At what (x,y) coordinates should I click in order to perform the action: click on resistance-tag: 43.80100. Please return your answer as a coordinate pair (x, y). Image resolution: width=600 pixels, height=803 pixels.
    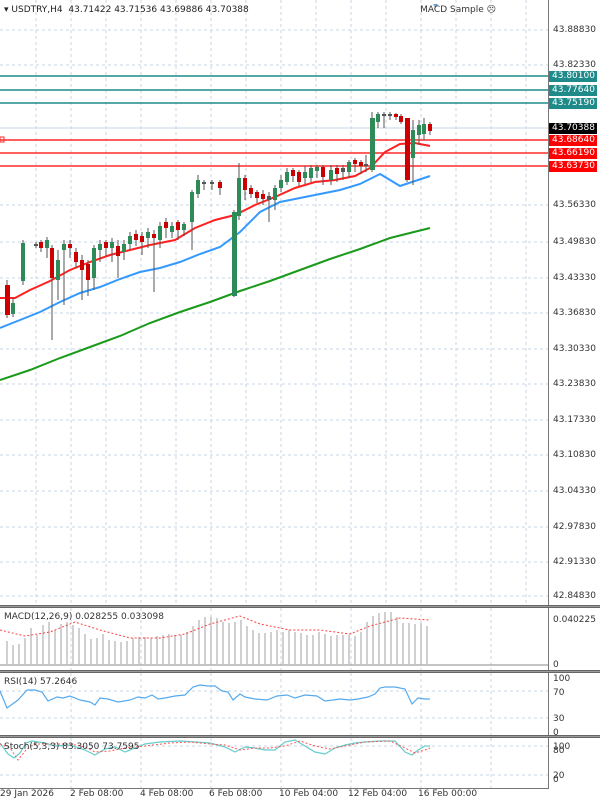
    Looking at the image, I should click on (573, 76).